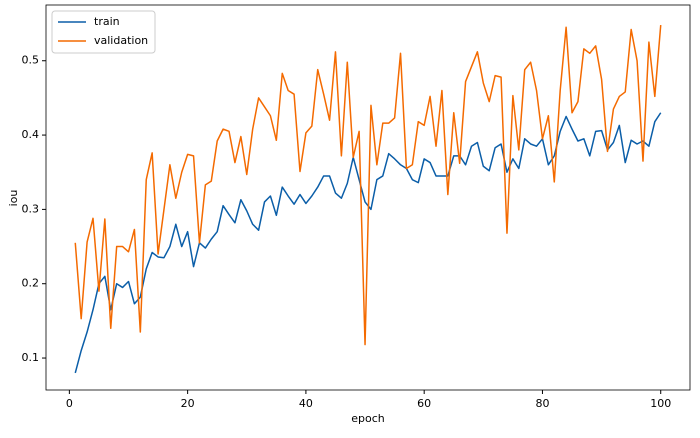 This screenshot has height=438, width=700. Describe the element at coordinates (107, 21) in the screenshot. I see `legend-label: train` at that location.